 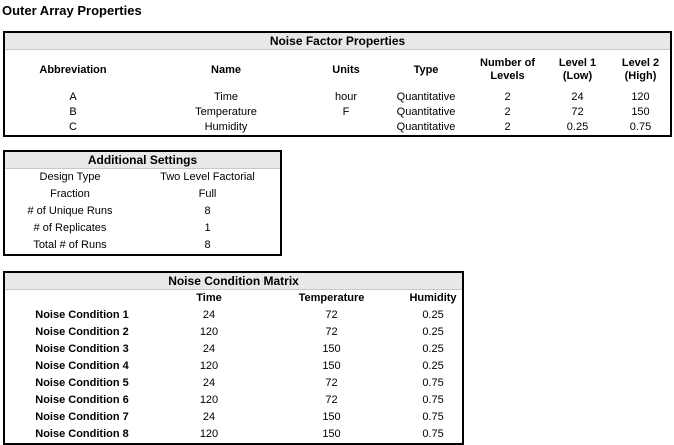 What do you see at coordinates (73, 97) in the screenshot?
I see `cell-abbreviation: A` at bounding box center [73, 97].